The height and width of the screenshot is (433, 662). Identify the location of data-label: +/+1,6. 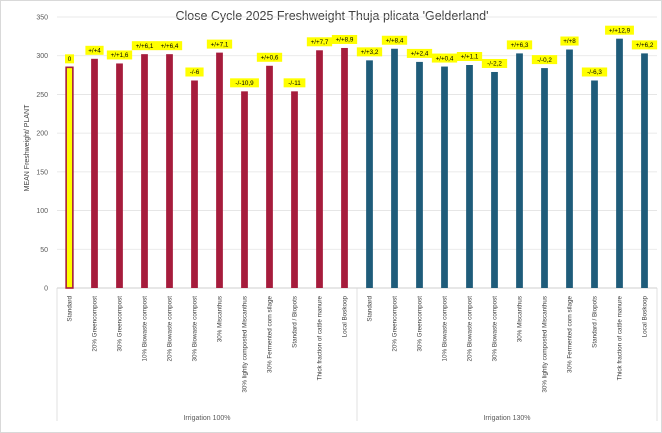
(120, 55).